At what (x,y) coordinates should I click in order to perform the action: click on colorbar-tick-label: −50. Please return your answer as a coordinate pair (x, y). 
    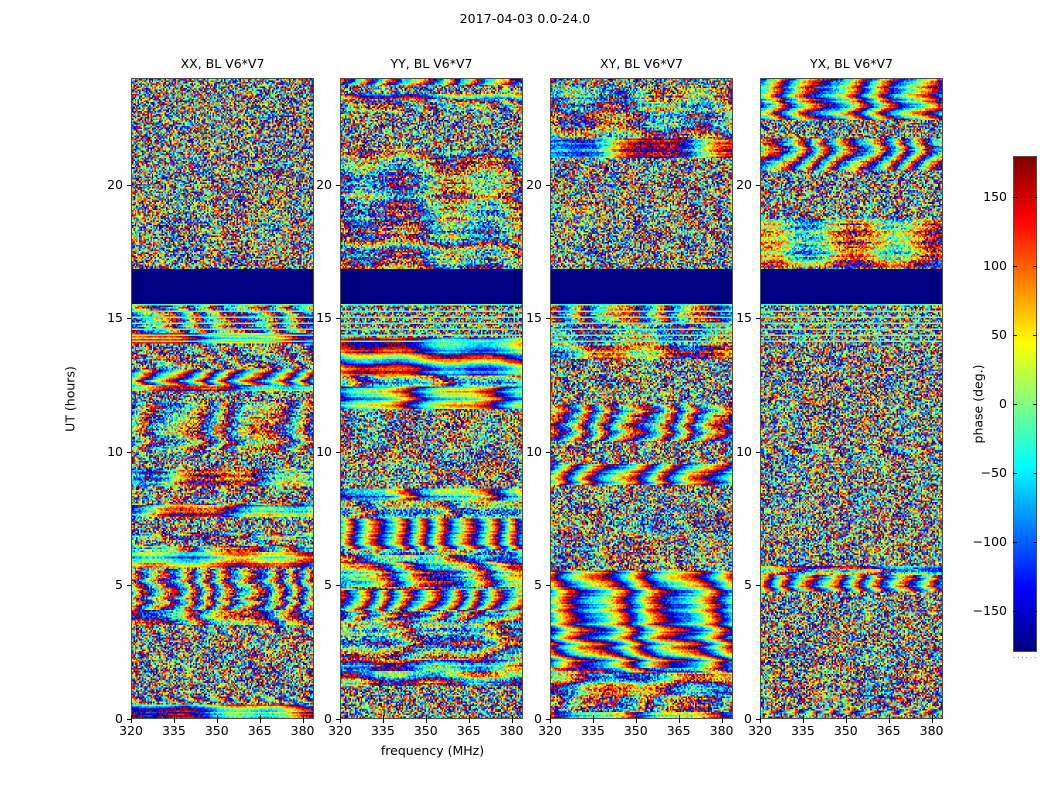
    Looking at the image, I should click on (993, 472).